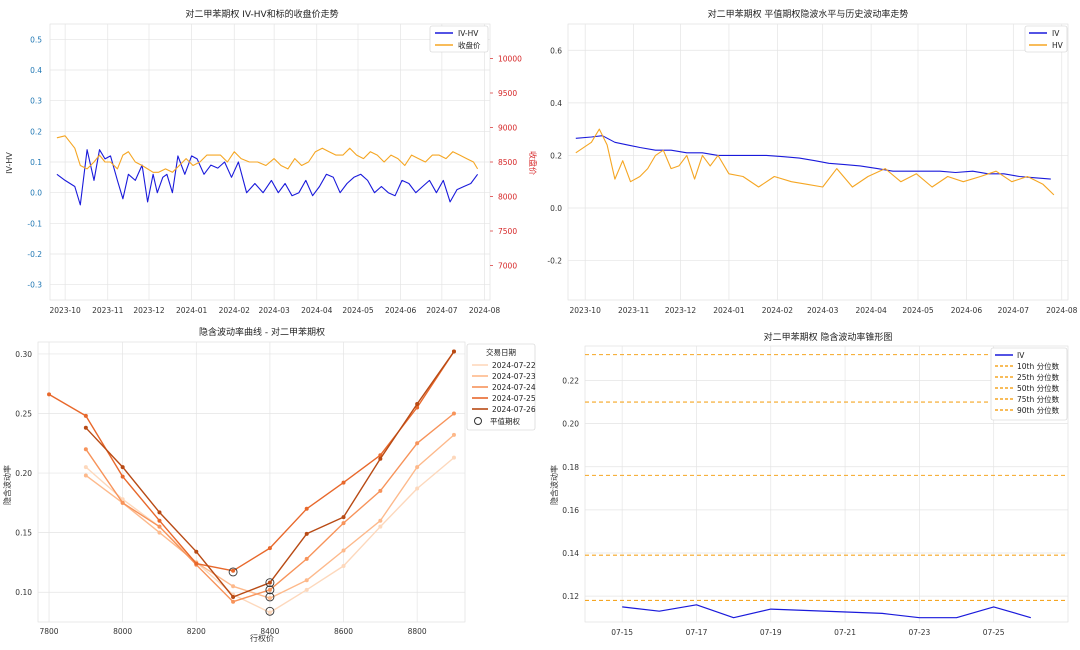  I want to click on chart2-y-tick: -0.2, so click(554, 261).